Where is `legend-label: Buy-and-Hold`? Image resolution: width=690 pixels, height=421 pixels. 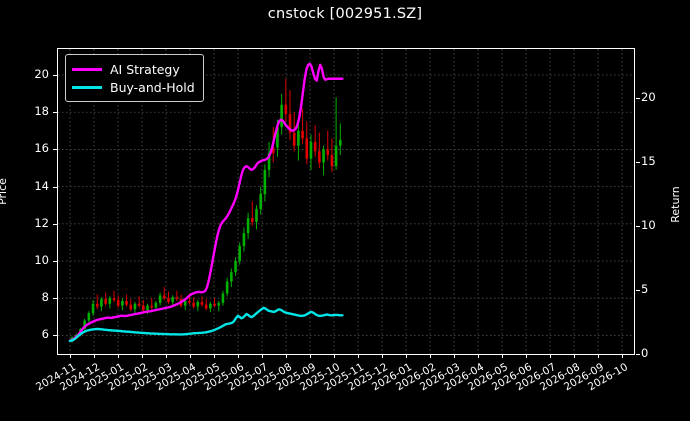
legend-label: Buy-and-Hold is located at coordinates (152, 87).